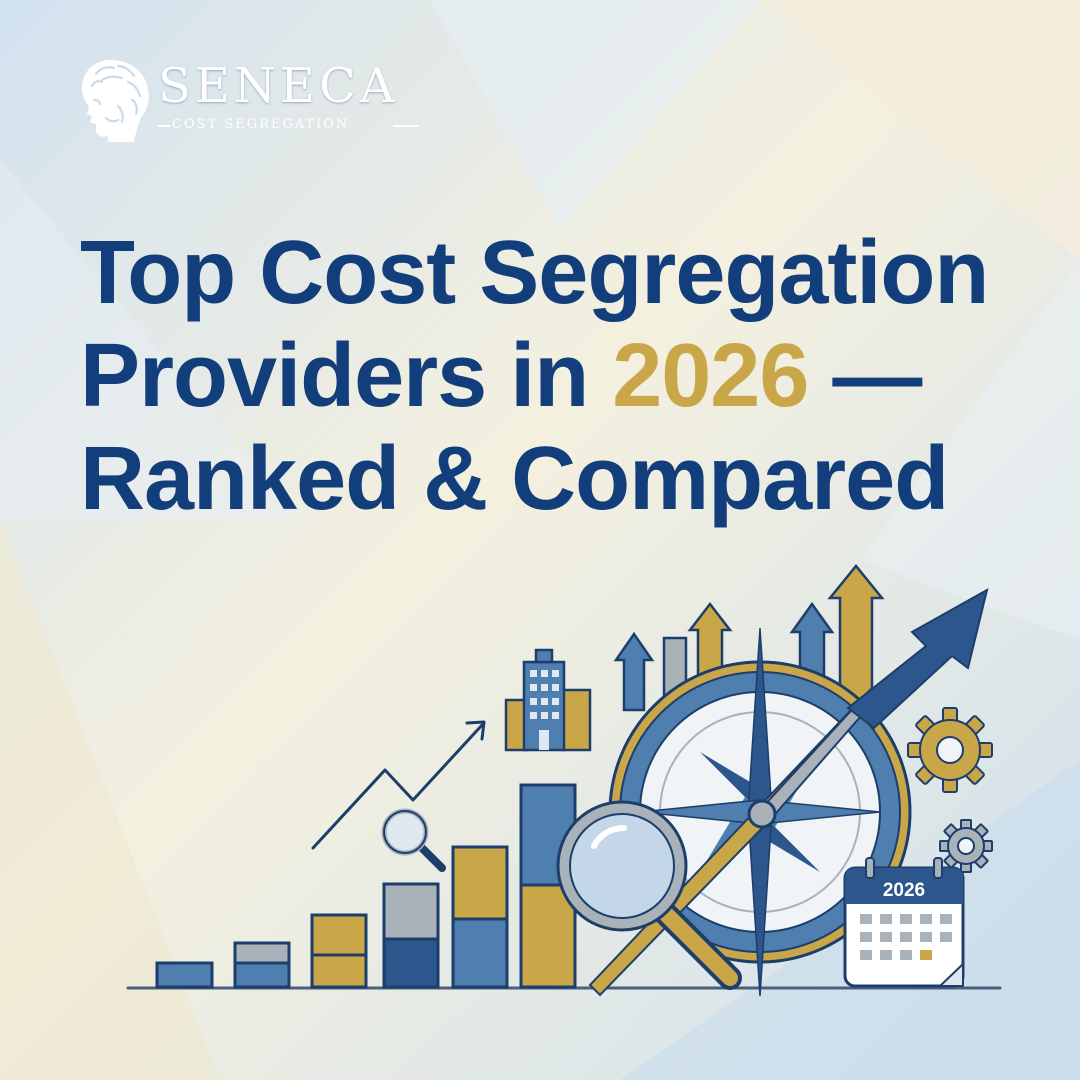  I want to click on magnifier-icon, so click(649, 895).